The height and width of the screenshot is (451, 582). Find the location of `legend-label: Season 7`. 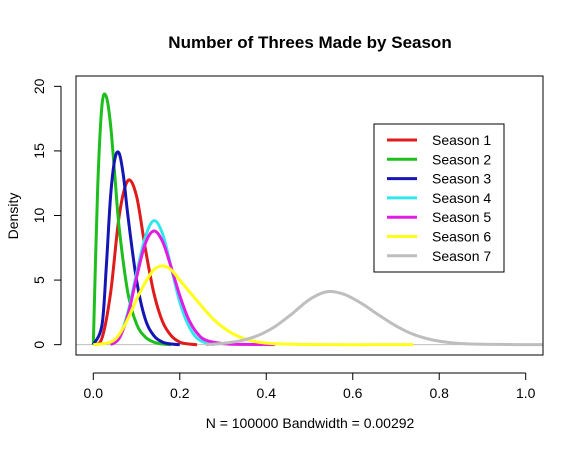

legend-label: Season 7 is located at coordinates (461, 256).